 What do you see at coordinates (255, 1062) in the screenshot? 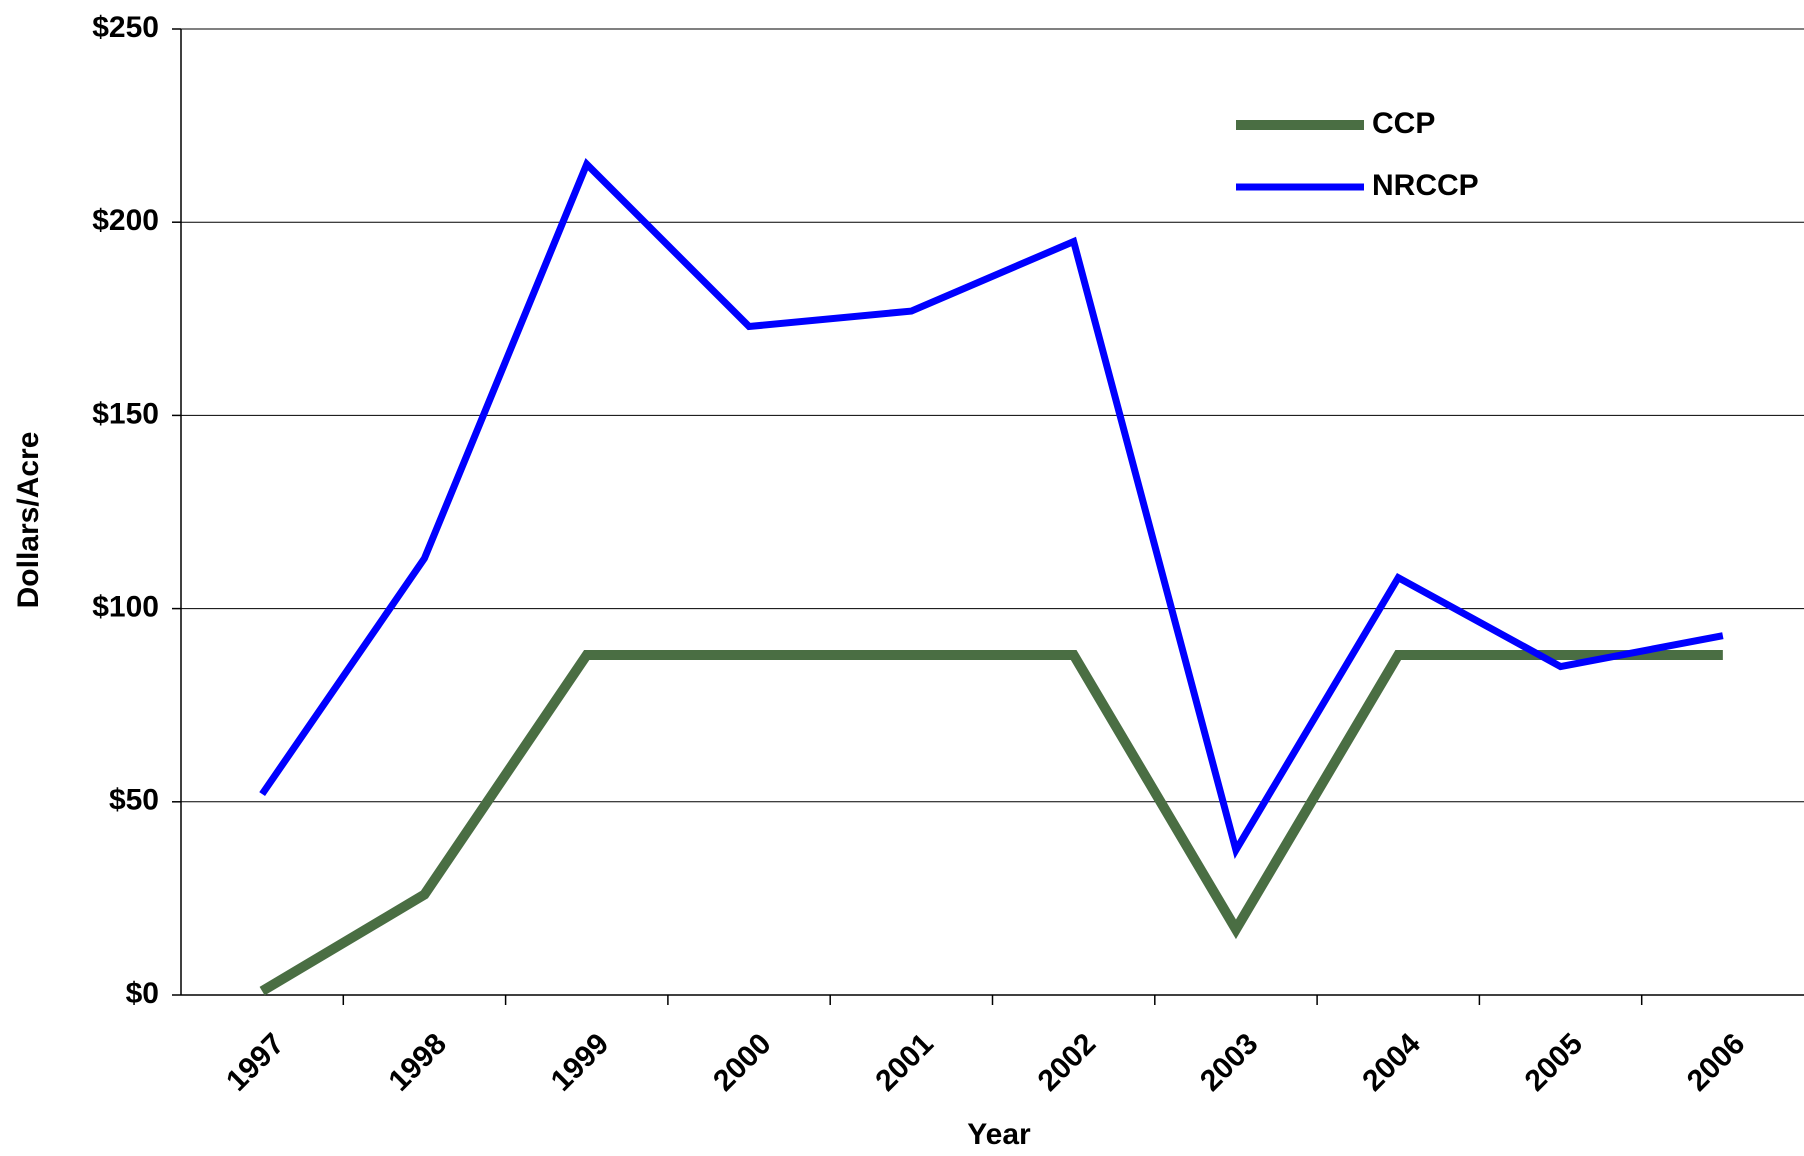
I see `x-tick-label: 1997` at bounding box center [255, 1062].